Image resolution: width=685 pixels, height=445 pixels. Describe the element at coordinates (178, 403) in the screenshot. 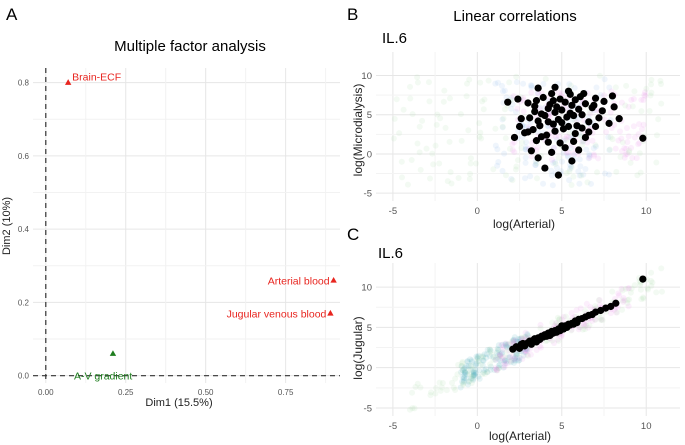

I see `mfa-x-axis-title: Dim1 (15.5%)` at that location.